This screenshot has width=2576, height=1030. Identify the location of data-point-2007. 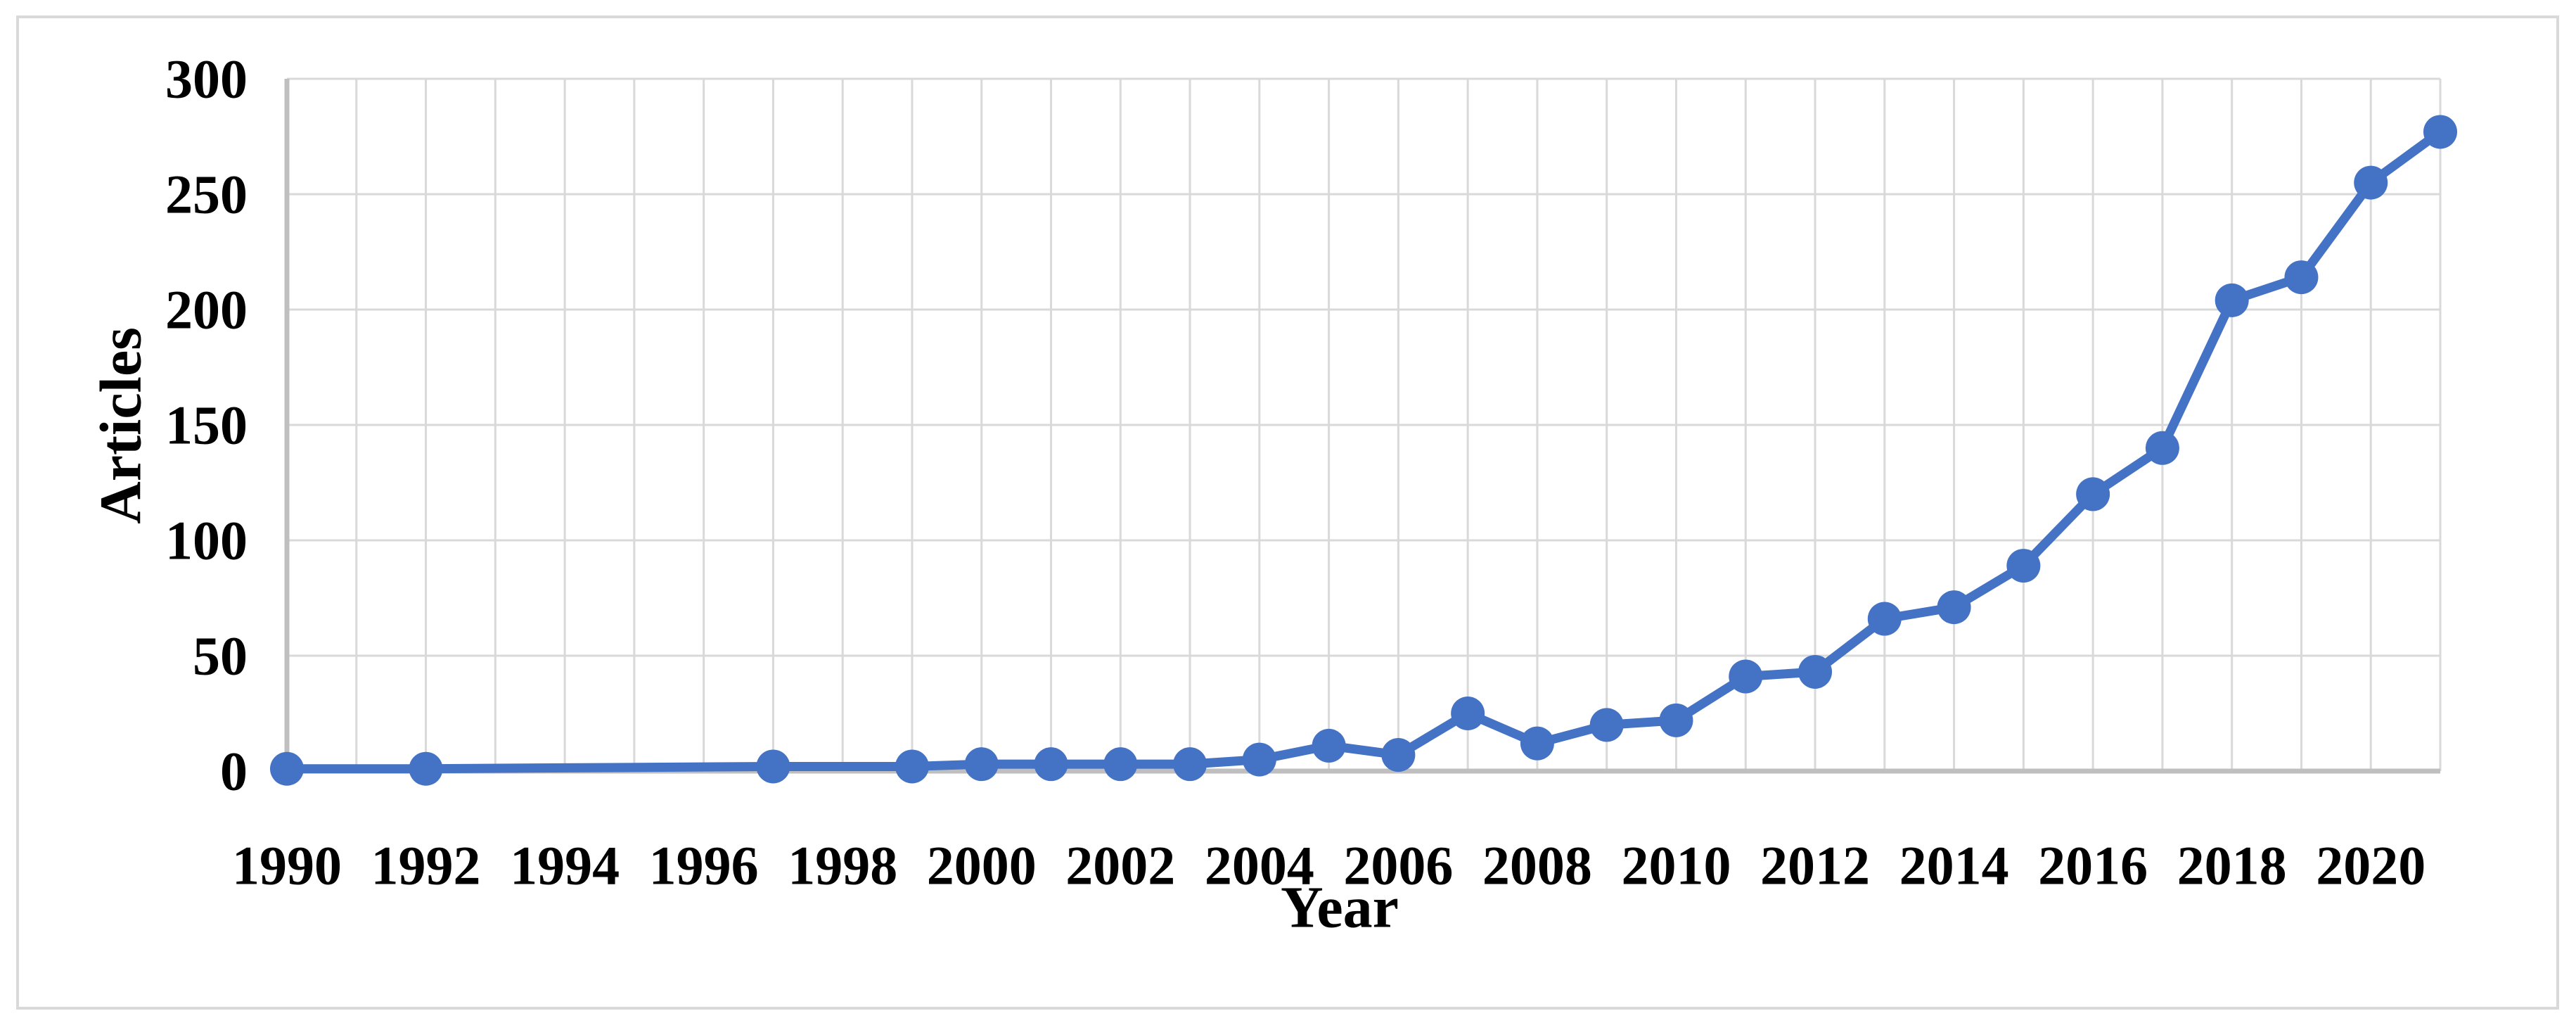
(1468, 713).